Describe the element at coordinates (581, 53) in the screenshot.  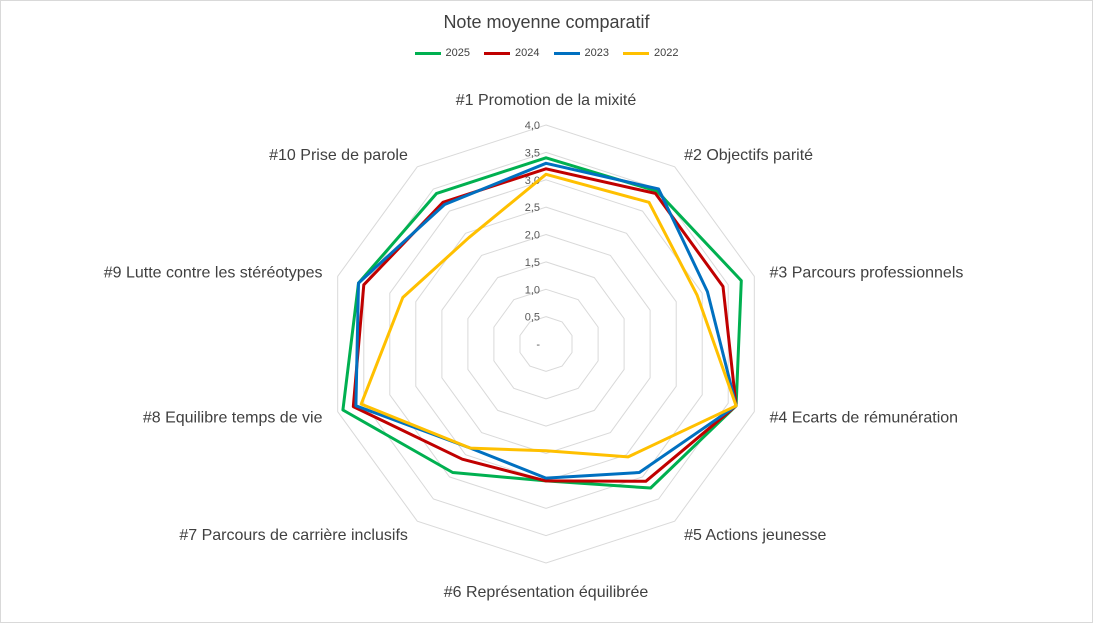
I see `legend-item-2023: 2023` at that location.